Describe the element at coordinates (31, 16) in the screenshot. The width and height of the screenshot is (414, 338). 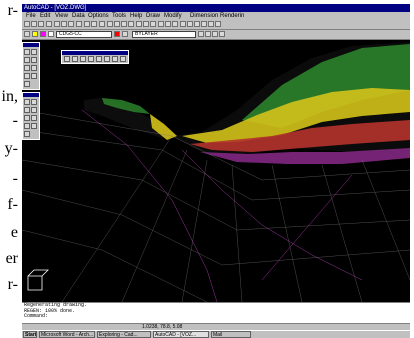
I see `menu-file: File` at that location.